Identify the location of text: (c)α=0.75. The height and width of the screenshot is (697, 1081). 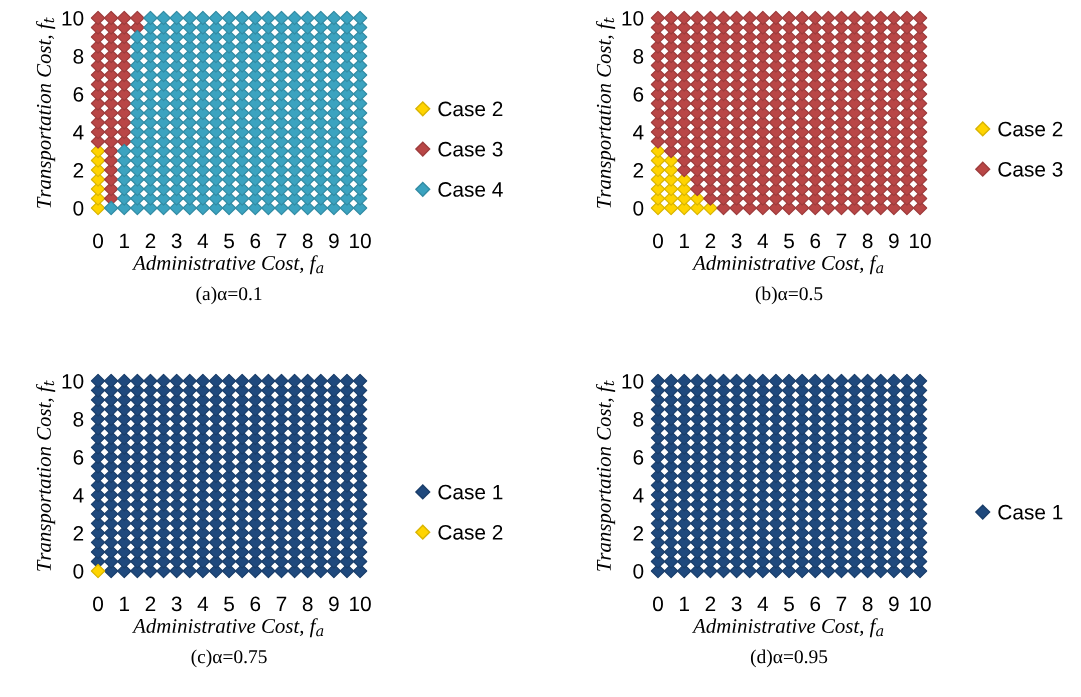
(229, 658).